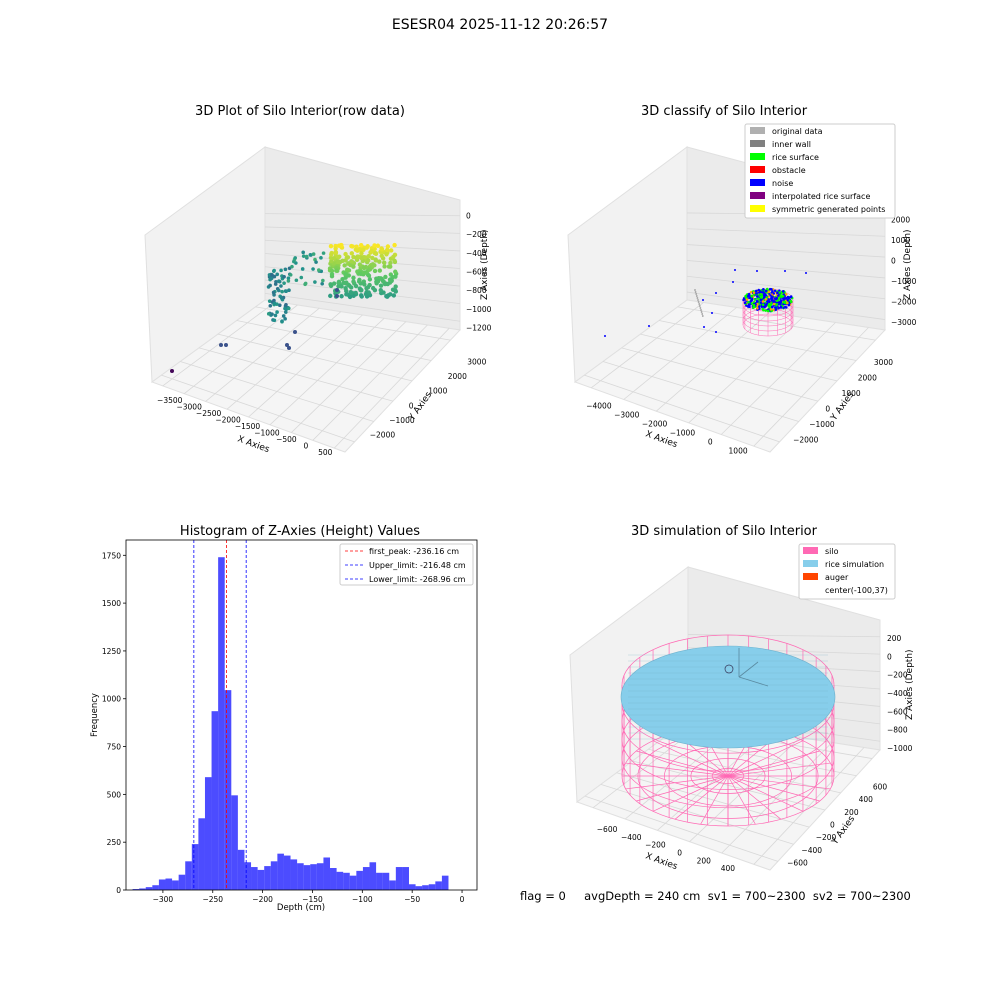  Describe the element at coordinates (908, 264) in the screenshot. I see `plot2-zlabel: Z Axies (Depth)` at that location.